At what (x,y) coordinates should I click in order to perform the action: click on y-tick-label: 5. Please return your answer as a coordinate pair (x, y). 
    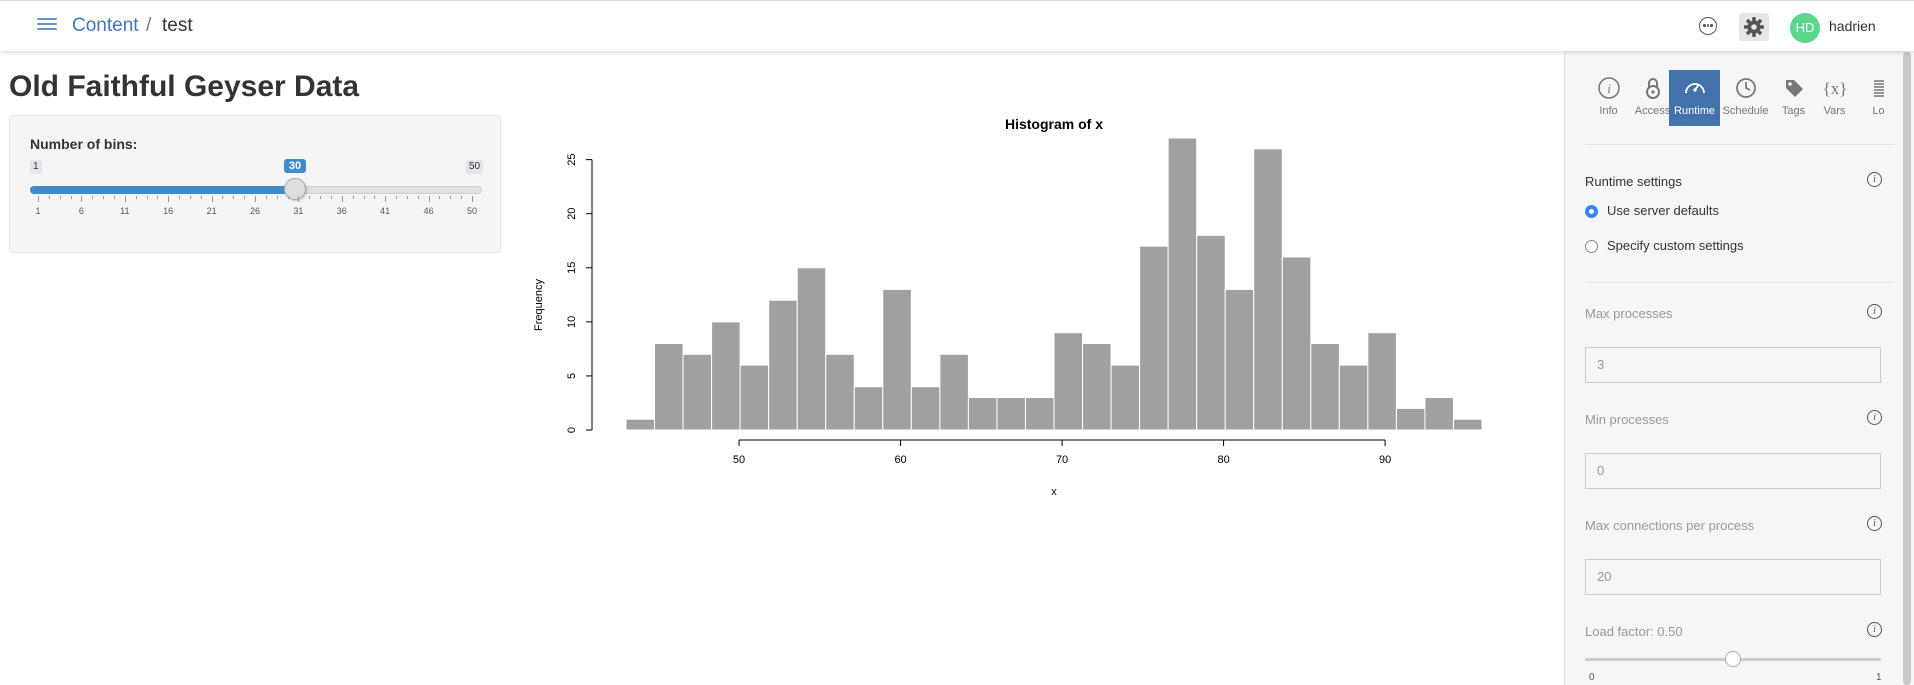
    Looking at the image, I should click on (572, 376).